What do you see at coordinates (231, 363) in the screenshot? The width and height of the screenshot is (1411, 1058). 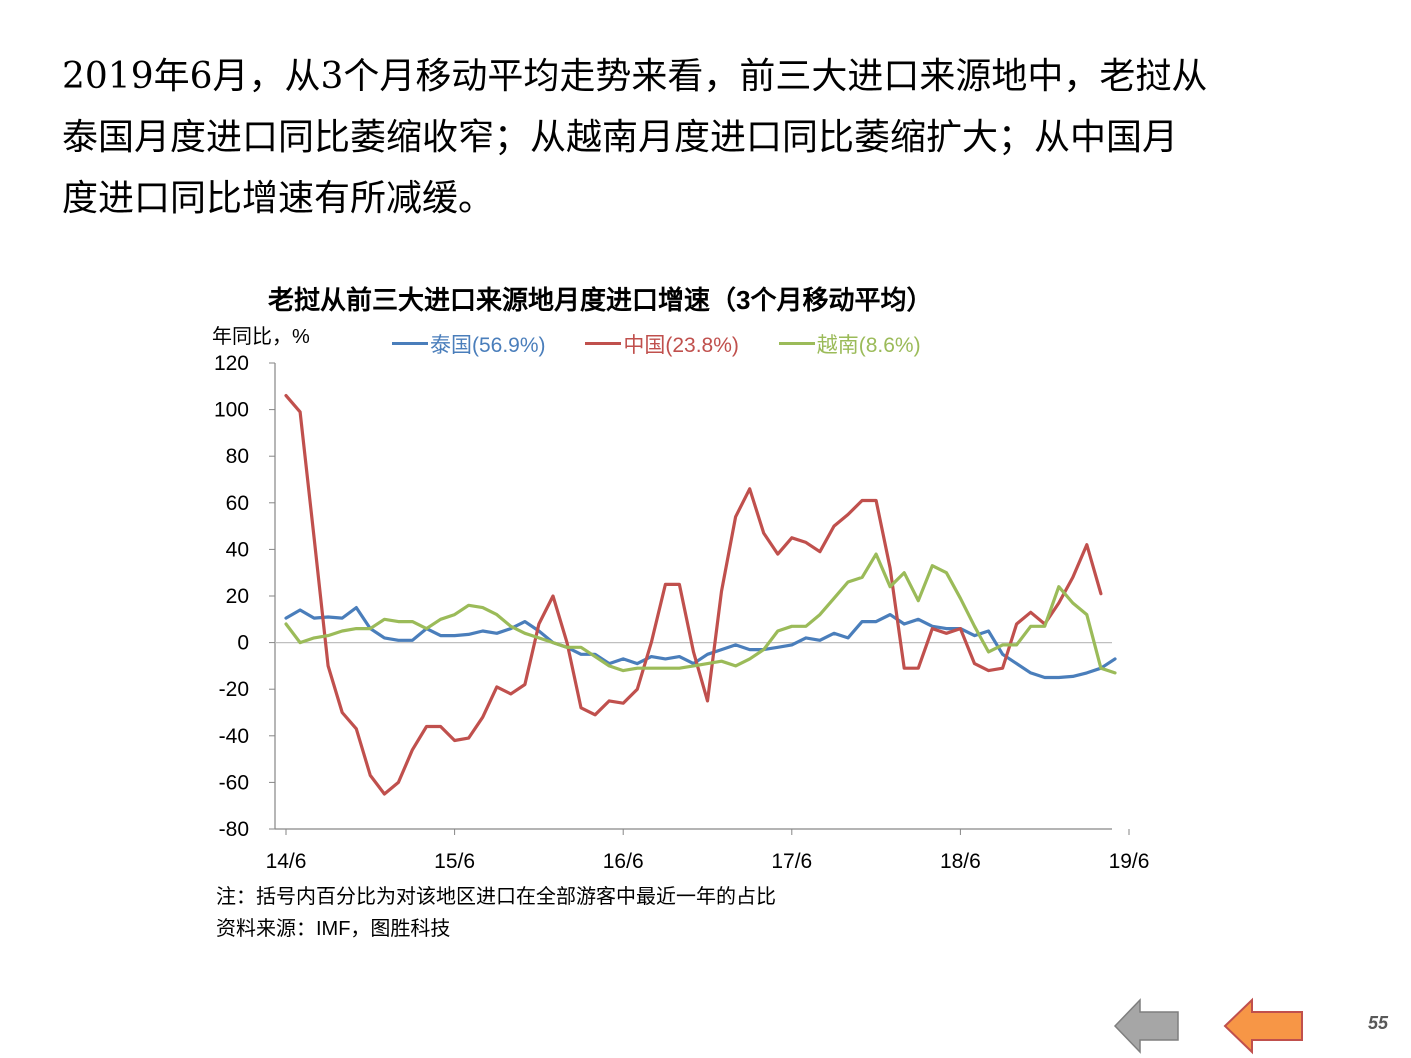 I see `y-tick-label: 120` at bounding box center [231, 363].